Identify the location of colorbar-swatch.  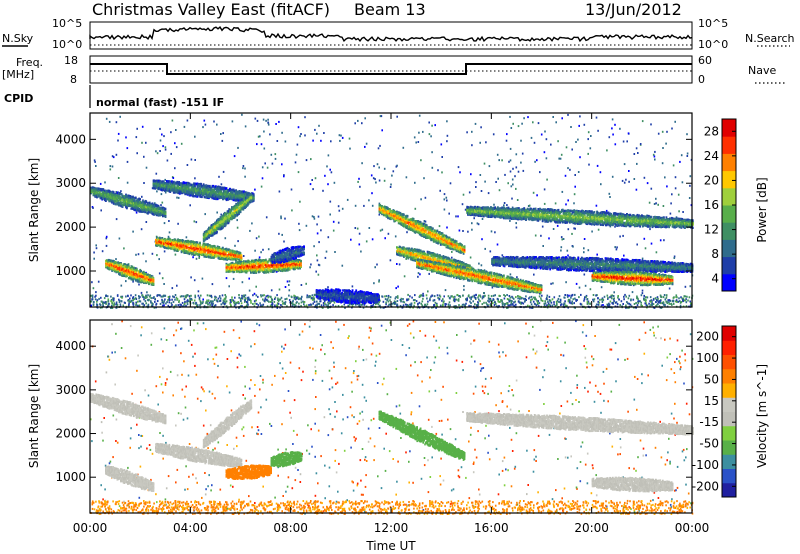
(729, 404).